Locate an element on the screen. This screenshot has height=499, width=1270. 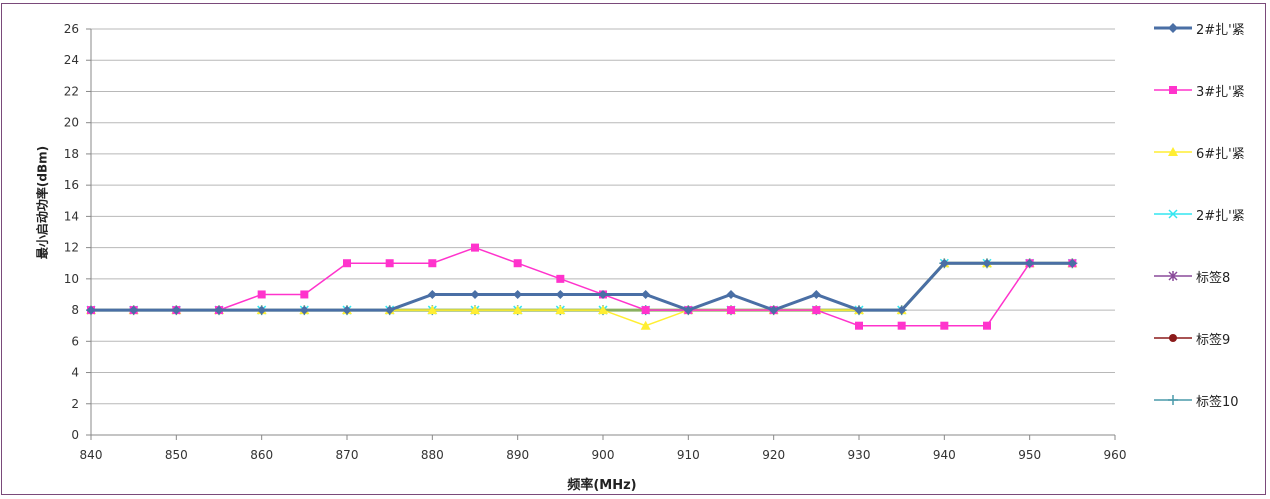
x-tick-label: 930 is located at coordinates (859, 455).